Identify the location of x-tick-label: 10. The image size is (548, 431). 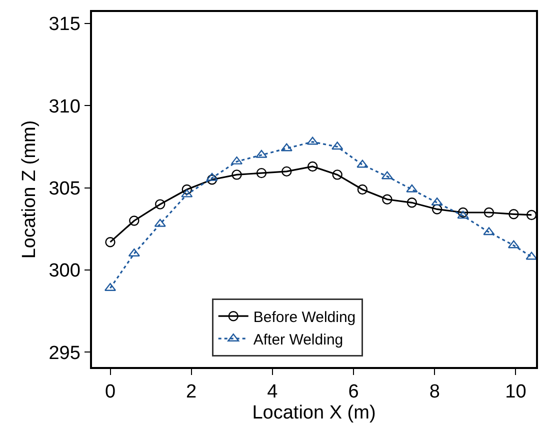
(515, 392).